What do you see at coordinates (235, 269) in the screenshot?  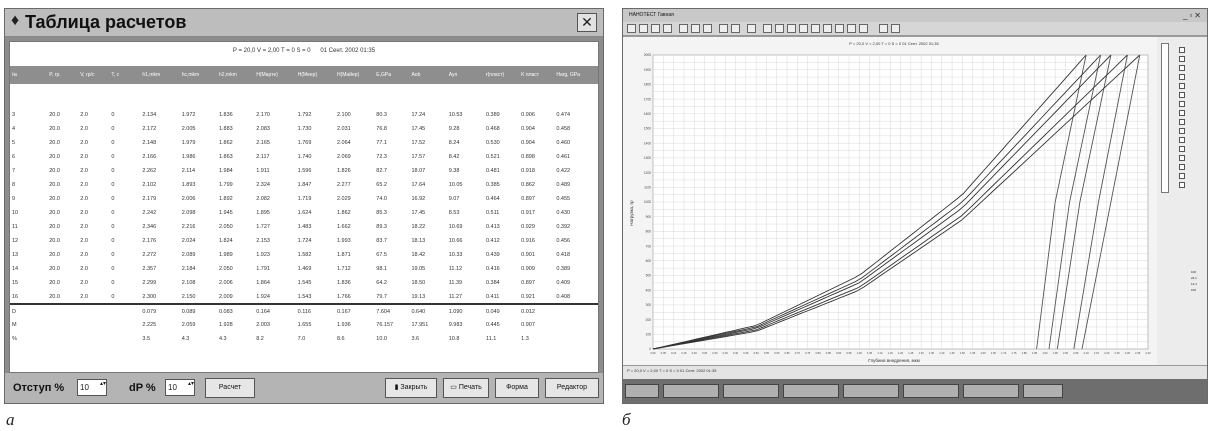 I see `table-cell: 2.050` at bounding box center [235, 269].